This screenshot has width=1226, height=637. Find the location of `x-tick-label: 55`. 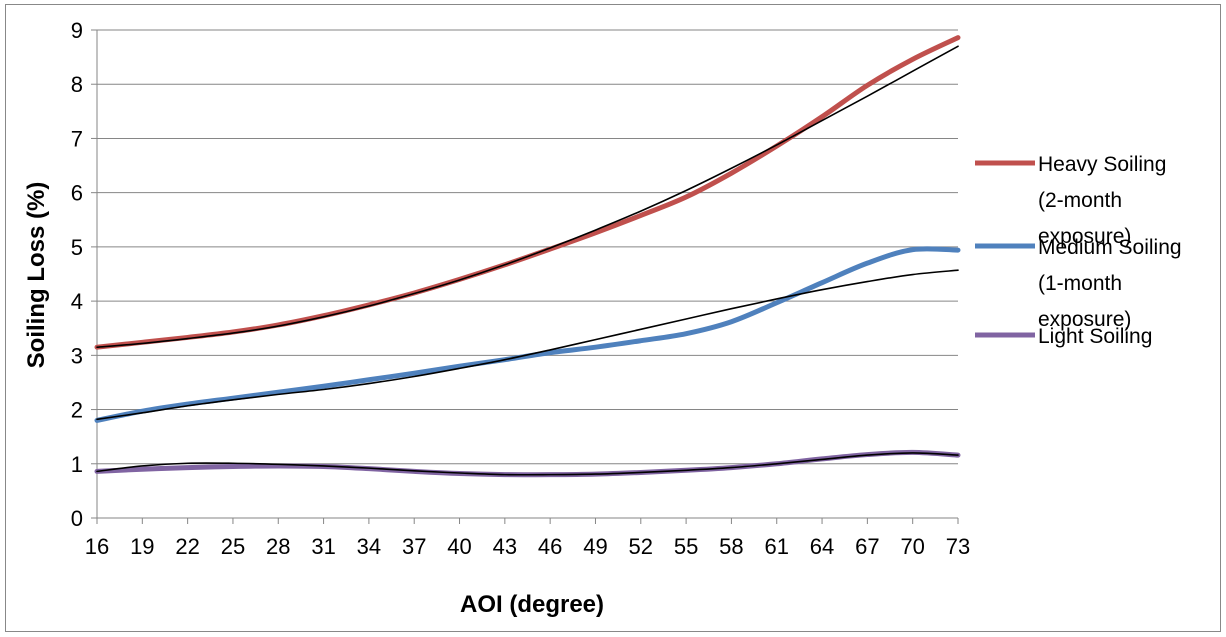

x-tick-label: 55 is located at coordinates (686, 546).